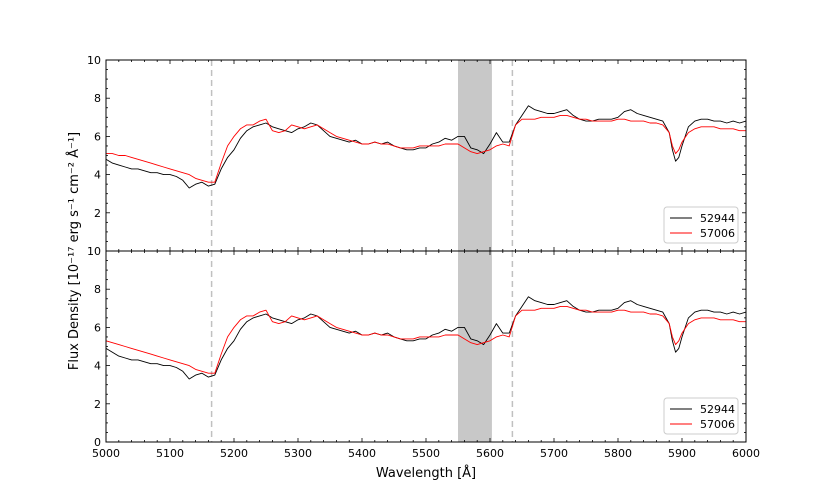 This screenshot has height=502, width=830. I want to click on bottom-panel-xtick-label: 5600, so click(490, 453).